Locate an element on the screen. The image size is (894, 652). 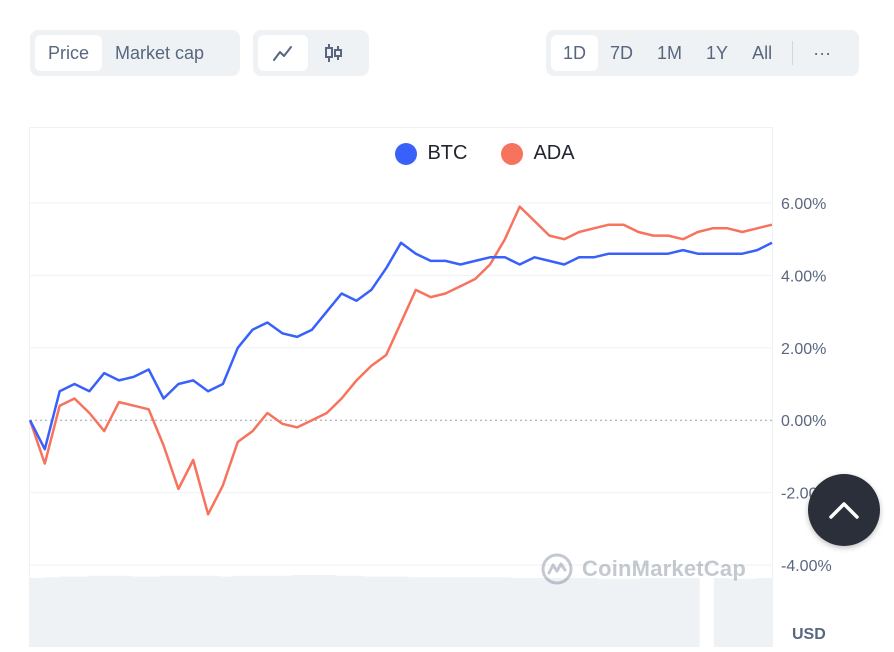
watermark-text: CoinMarketCap is located at coordinates (664, 568).